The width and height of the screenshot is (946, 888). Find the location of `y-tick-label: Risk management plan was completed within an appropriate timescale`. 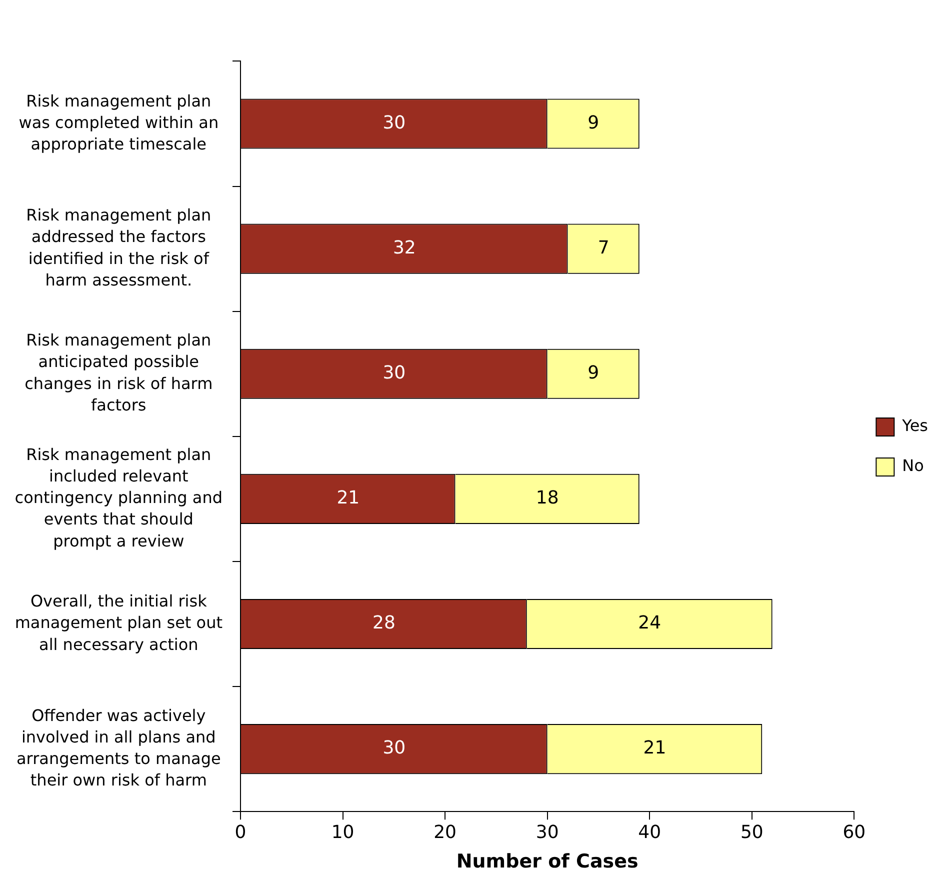

y-tick-label: Risk management plan was completed within an appropriate timescale is located at coordinates (118, 122).